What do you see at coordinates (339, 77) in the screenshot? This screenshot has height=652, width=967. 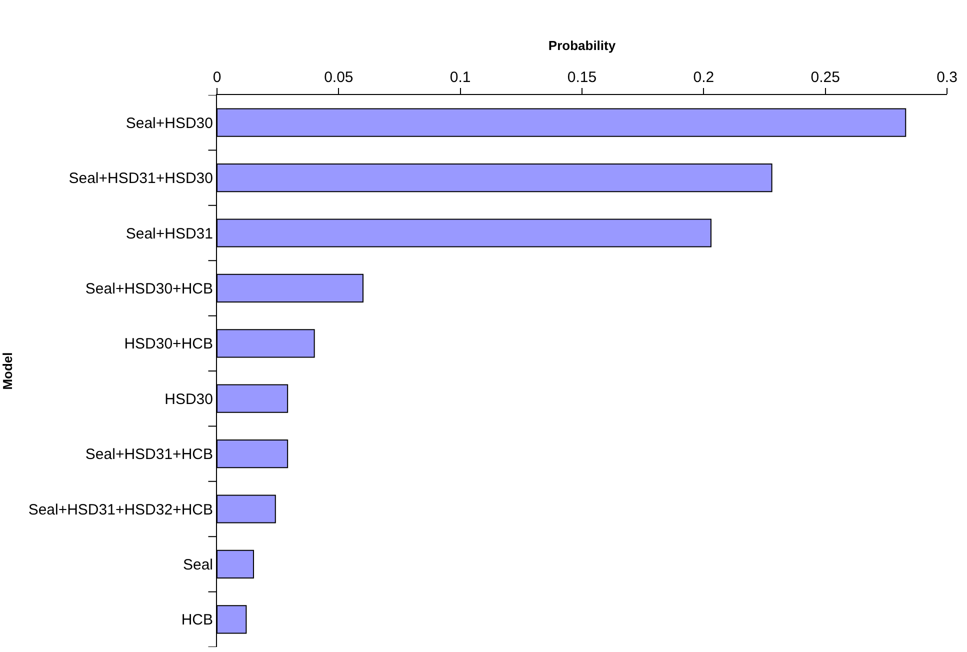 I see `x-tick-label: 0.05` at bounding box center [339, 77].